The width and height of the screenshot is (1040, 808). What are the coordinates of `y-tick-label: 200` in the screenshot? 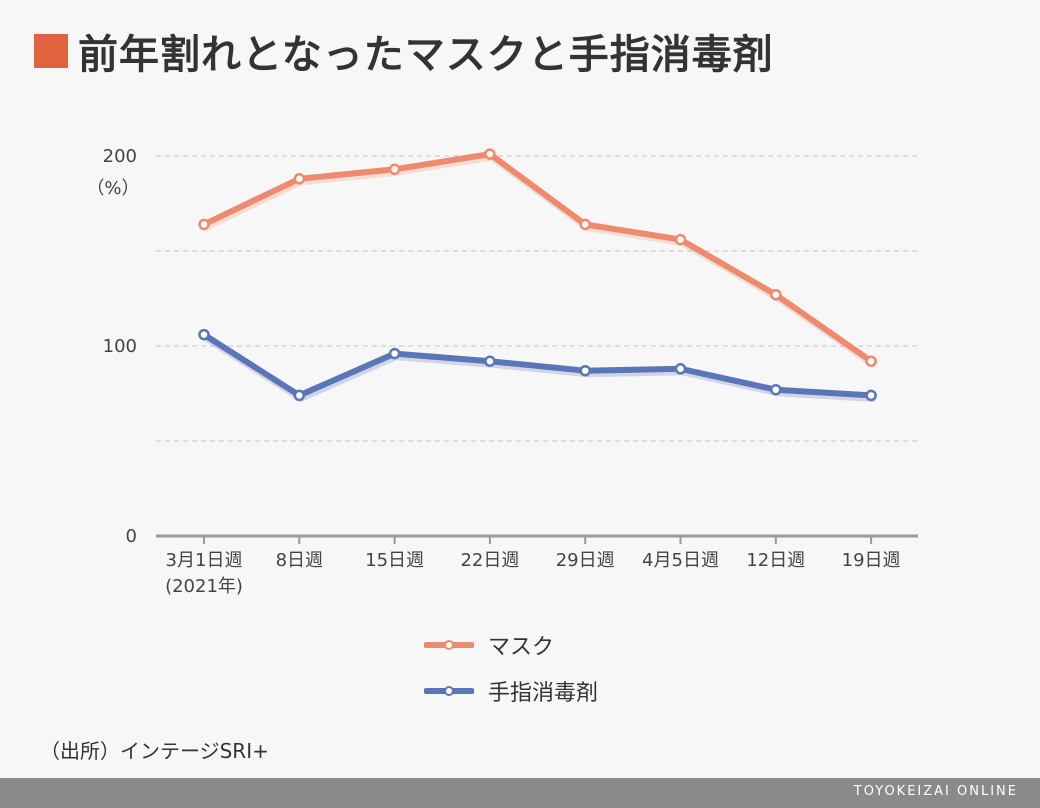 It's located at (120, 156).